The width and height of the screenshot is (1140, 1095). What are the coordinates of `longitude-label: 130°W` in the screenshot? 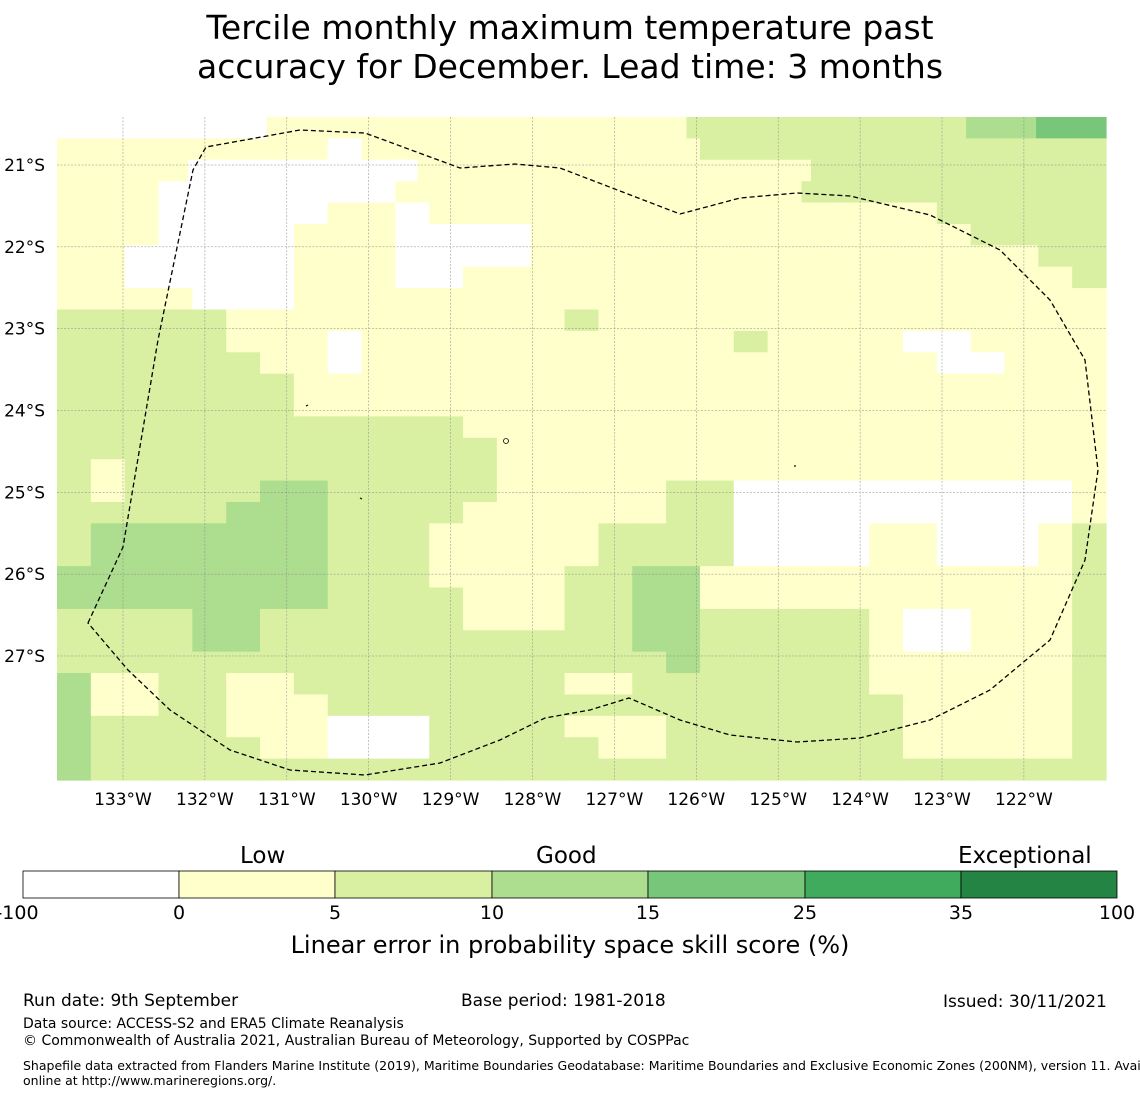 It's located at (369, 800).